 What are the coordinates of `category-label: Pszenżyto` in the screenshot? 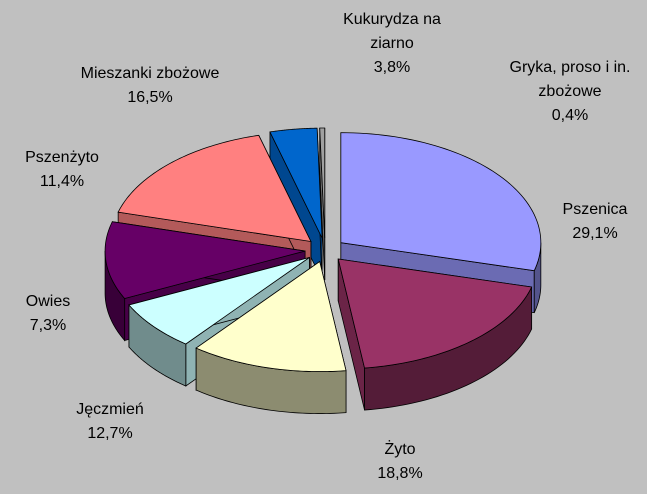 It's located at (62, 157).